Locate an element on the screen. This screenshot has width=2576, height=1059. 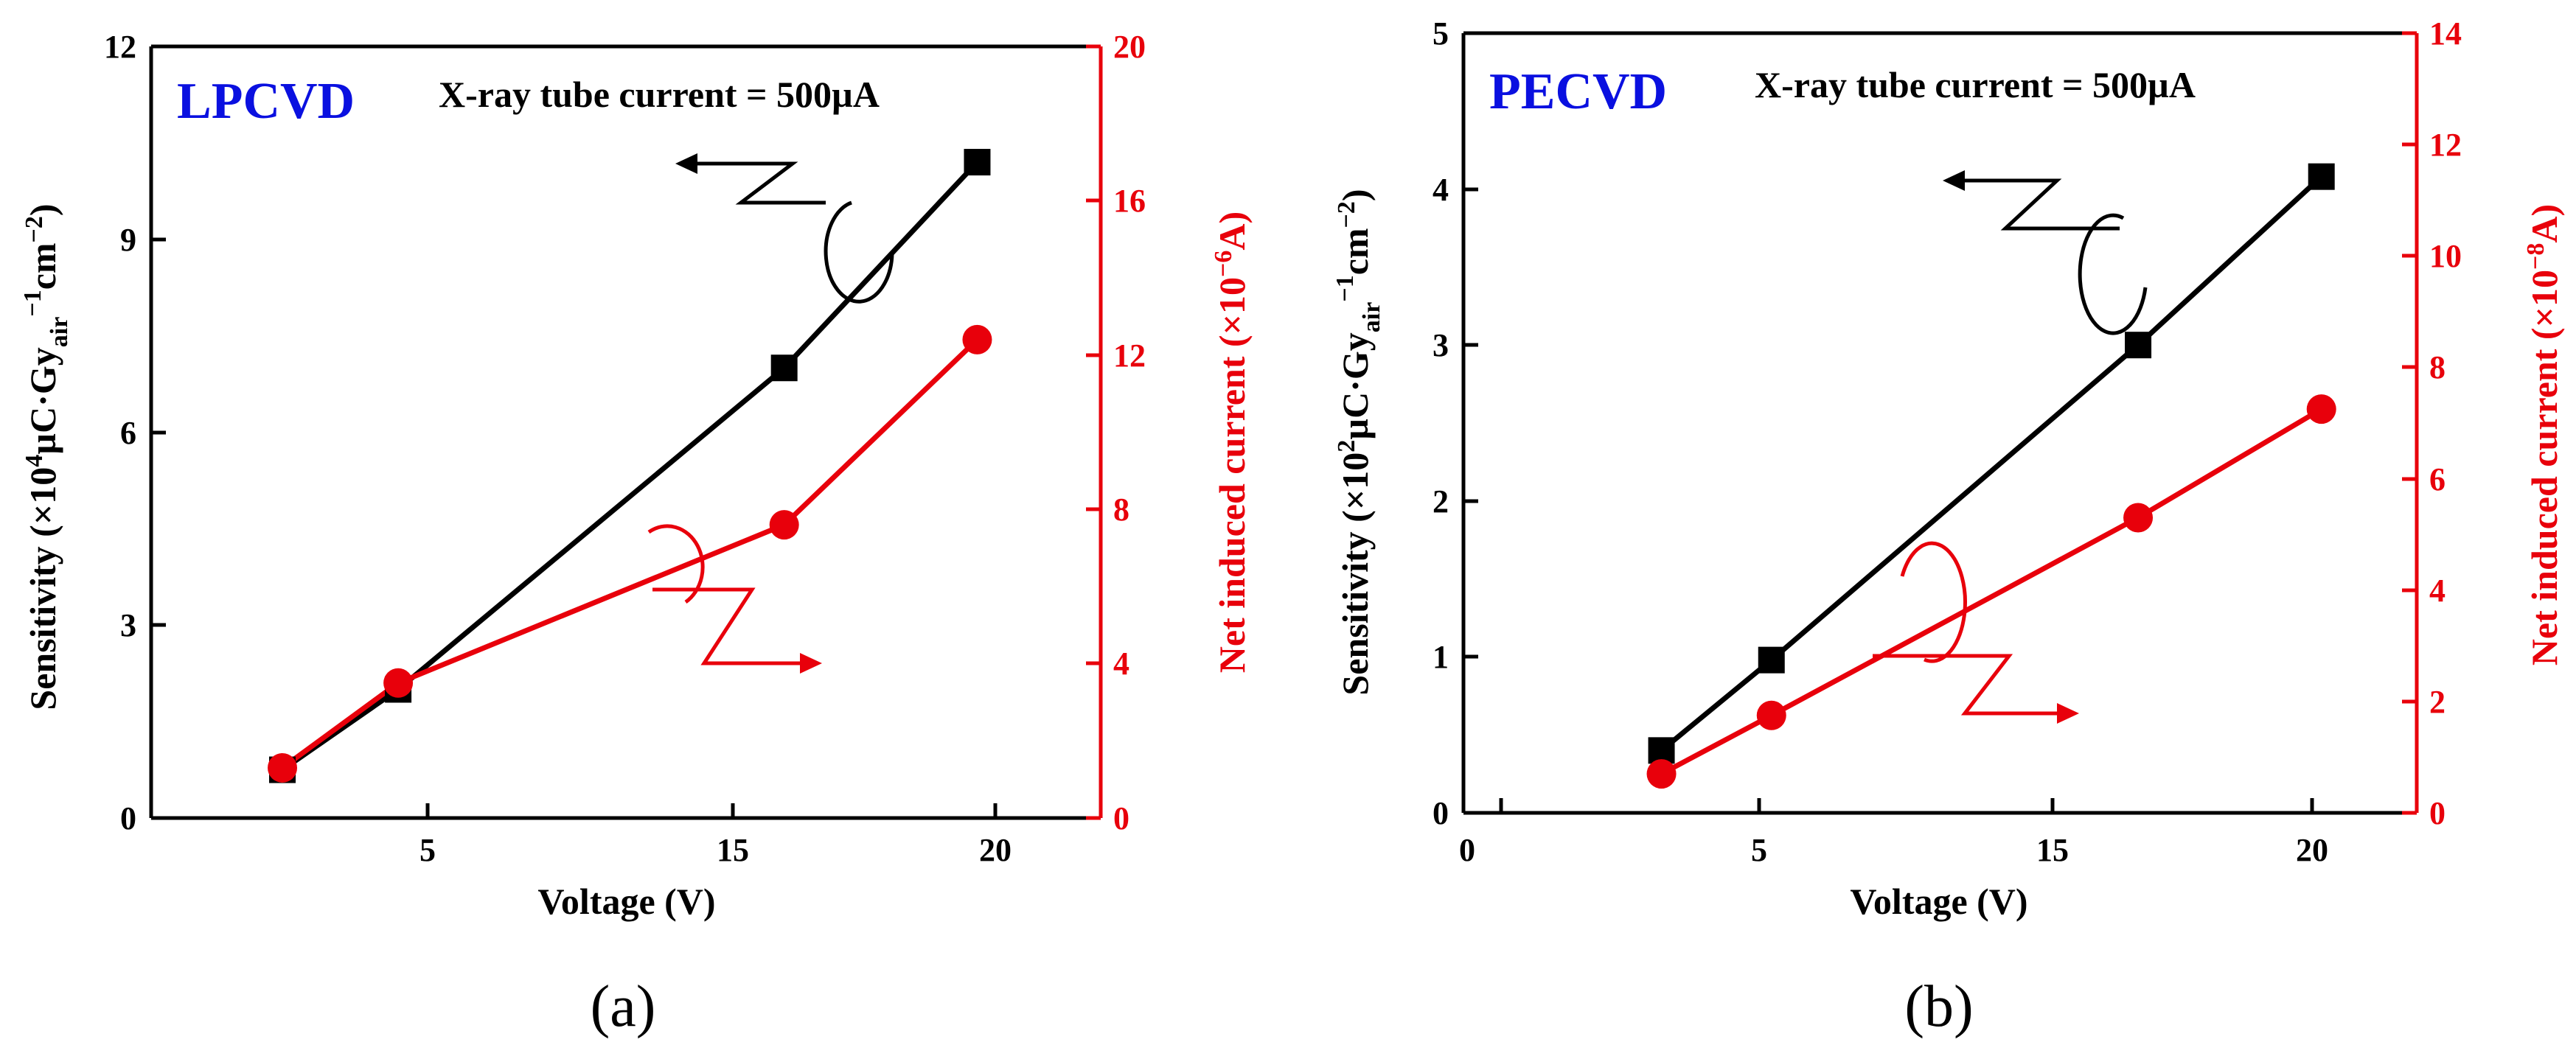
panel-b-y2tick-label: 10 is located at coordinates (2446, 256).